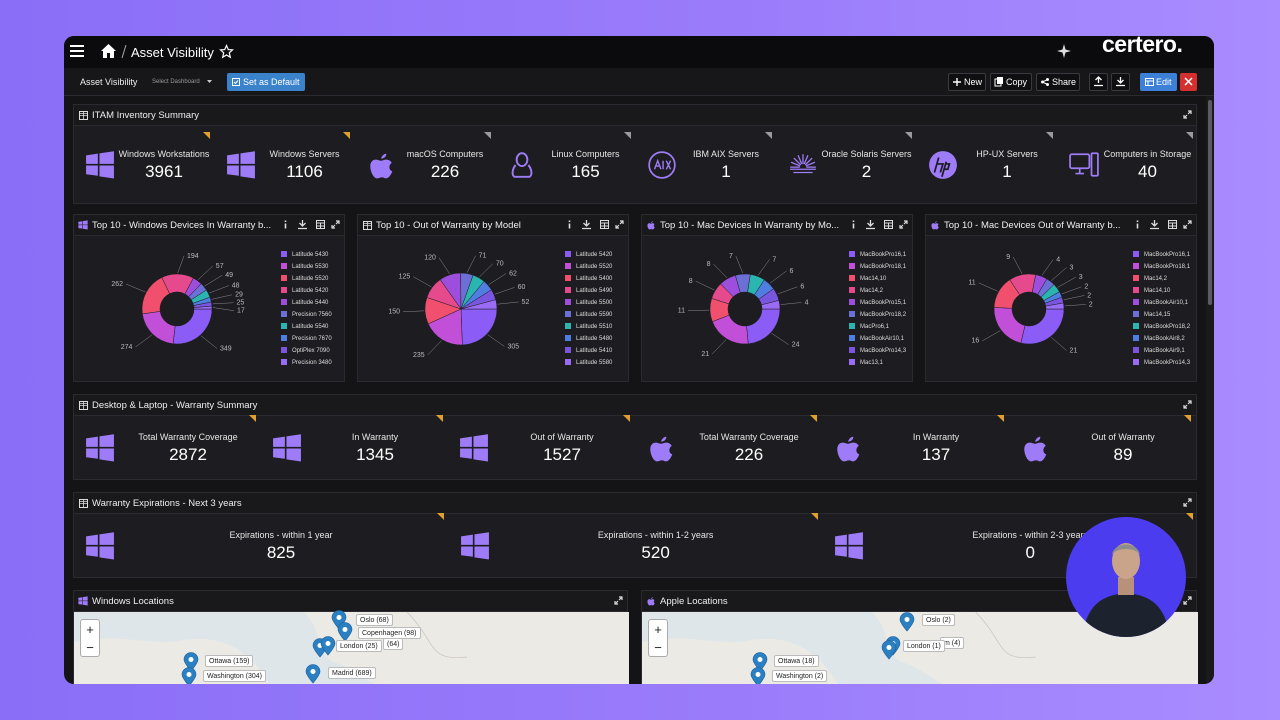 This screenshot has width=1280, height=720. I want to click on marker-label: Washington (2), so click(800, 676).